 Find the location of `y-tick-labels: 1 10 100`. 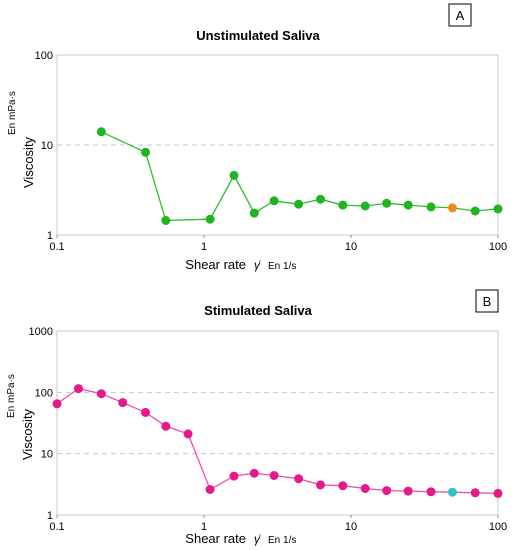

y-tick-labels: 1 10 100 is located at coordinates (44, 146).